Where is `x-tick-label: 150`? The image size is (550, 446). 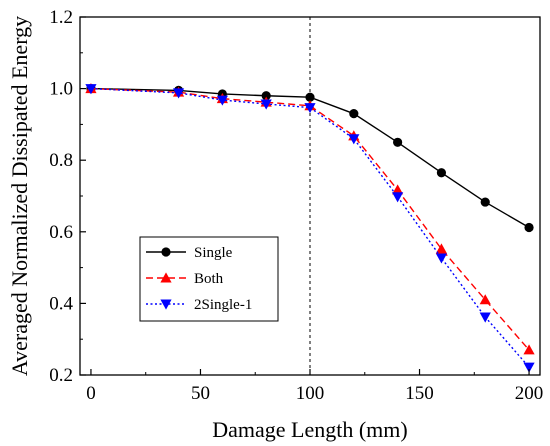
x-tick-label: 150 is located at coordinates (419, 393).